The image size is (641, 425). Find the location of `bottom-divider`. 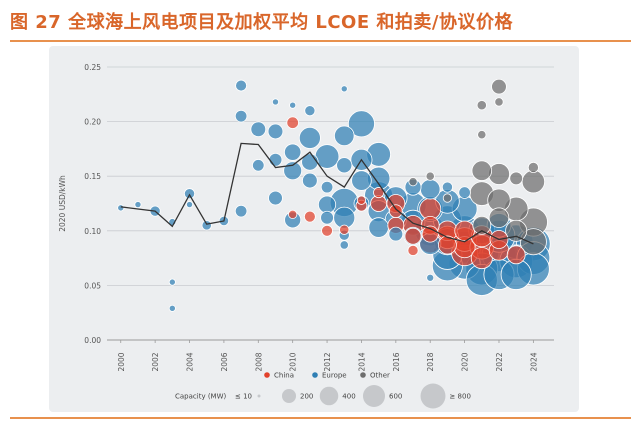

bottom-divider is located at coordinates (320, 418).